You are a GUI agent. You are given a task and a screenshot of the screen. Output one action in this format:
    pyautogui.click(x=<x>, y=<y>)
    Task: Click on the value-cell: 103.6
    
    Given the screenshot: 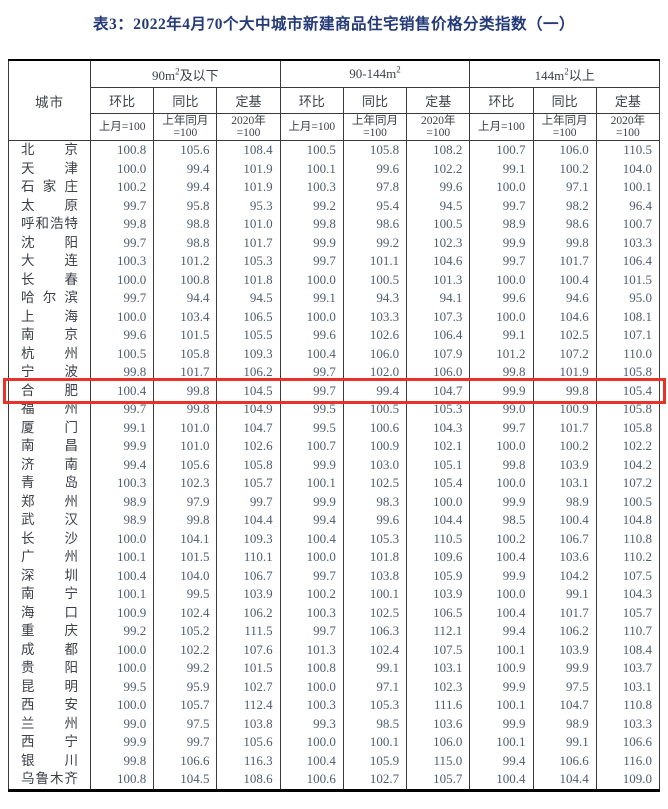 What is the action you would take?
    pyautogui.click(x=438, y=723)
    